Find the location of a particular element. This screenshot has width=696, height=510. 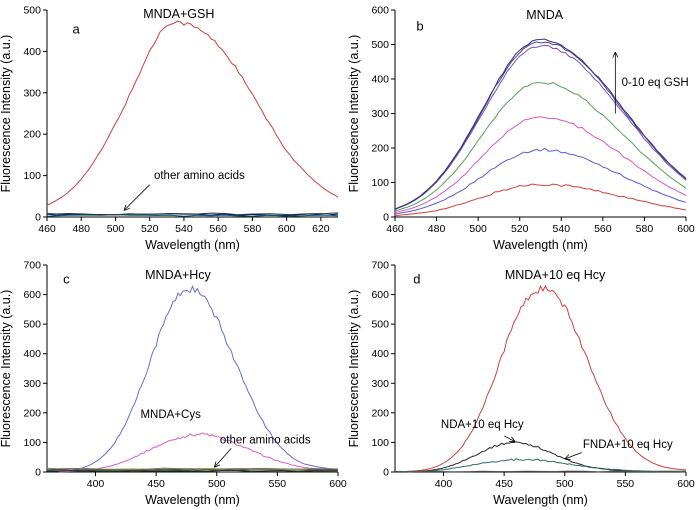

series-line-2-eq-gsh is located at coordinates (540, 181).